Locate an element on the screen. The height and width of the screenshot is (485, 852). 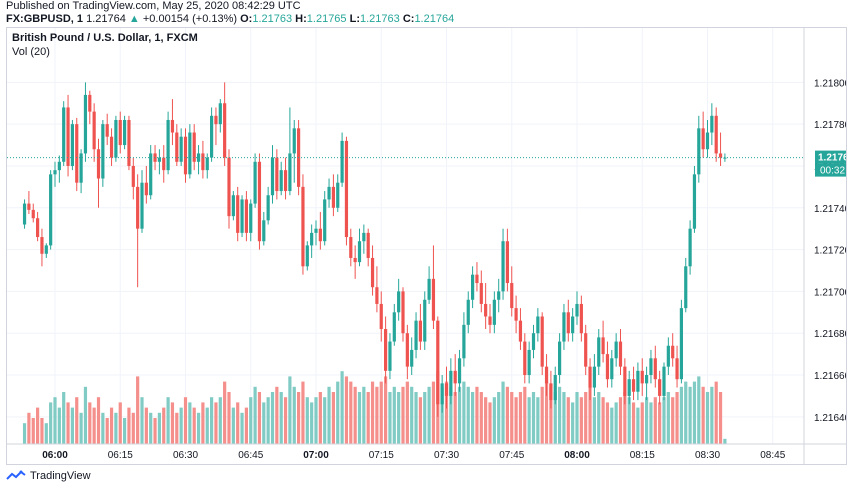
volume-bars is located at coordinates (374, 407).